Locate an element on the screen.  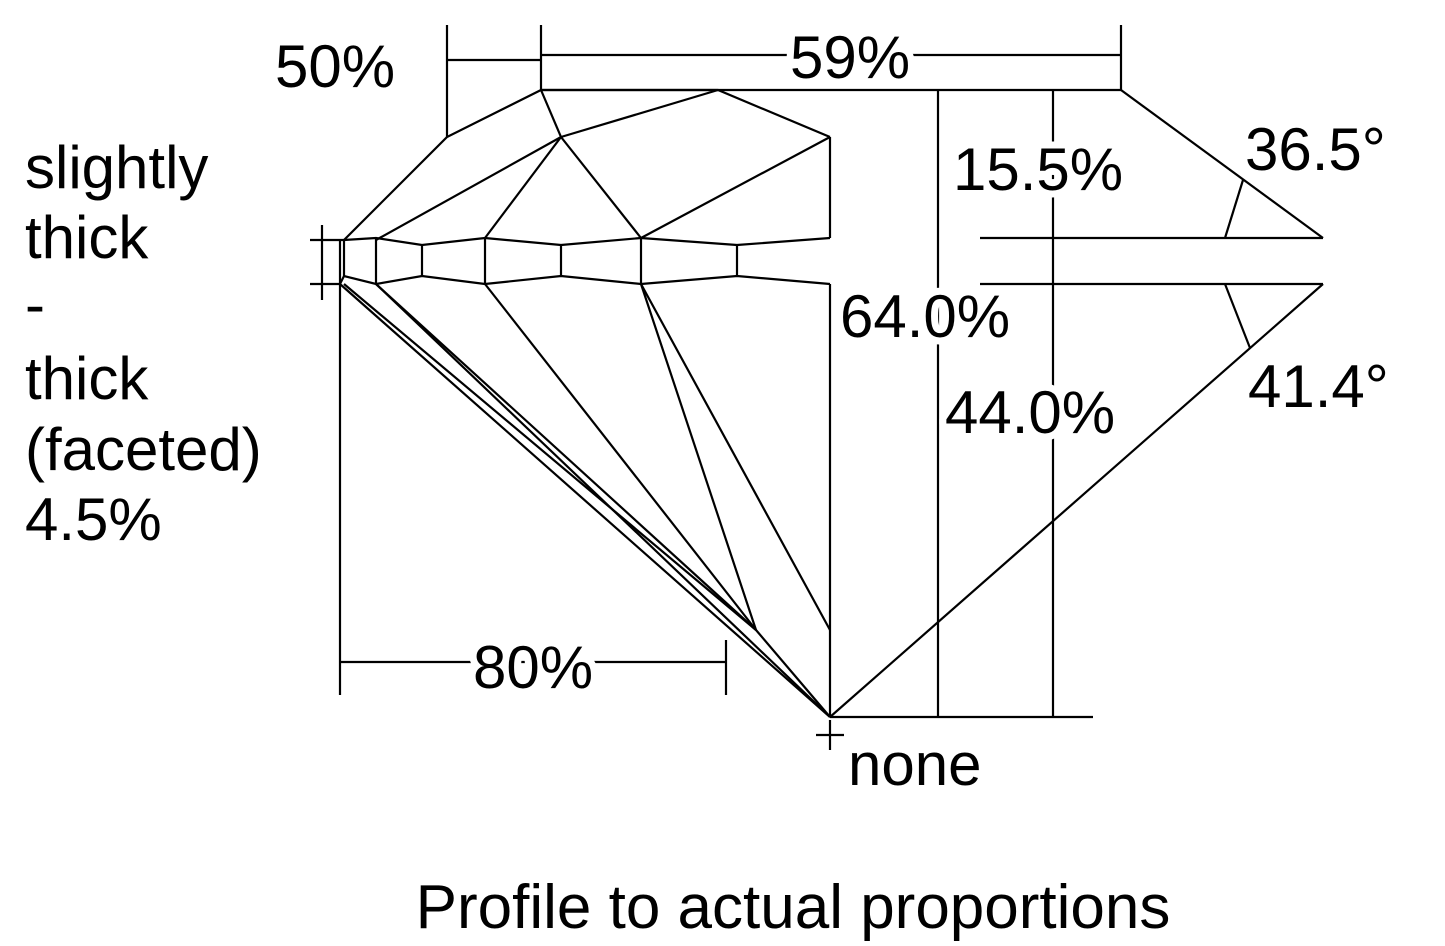
pavilion-angle-label: 41.4° is located at coordinates (1318, 386).